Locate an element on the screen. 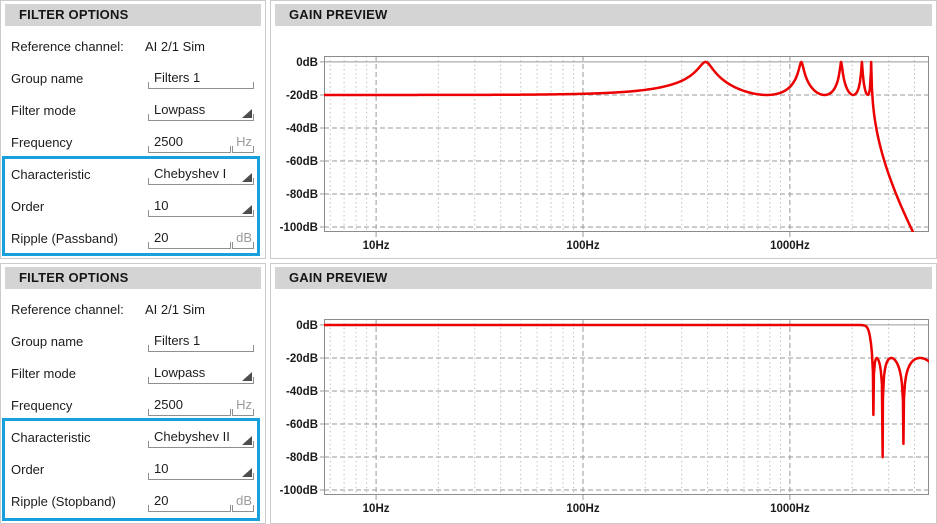 The image size is (937, 524). ripple-label: Ripple (Passband) is located at coordinates (64, 238).